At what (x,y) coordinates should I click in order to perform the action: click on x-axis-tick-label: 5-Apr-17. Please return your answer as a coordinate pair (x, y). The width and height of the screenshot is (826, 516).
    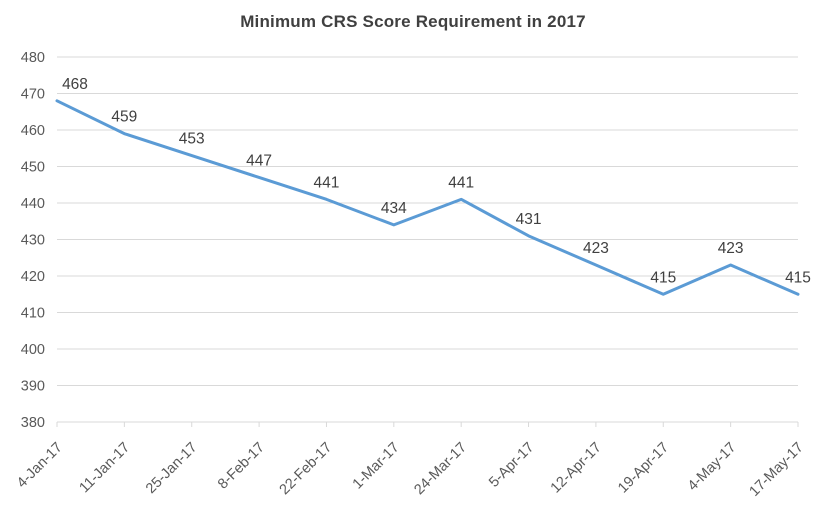
    Looking at the image, I should click on (511, 465).